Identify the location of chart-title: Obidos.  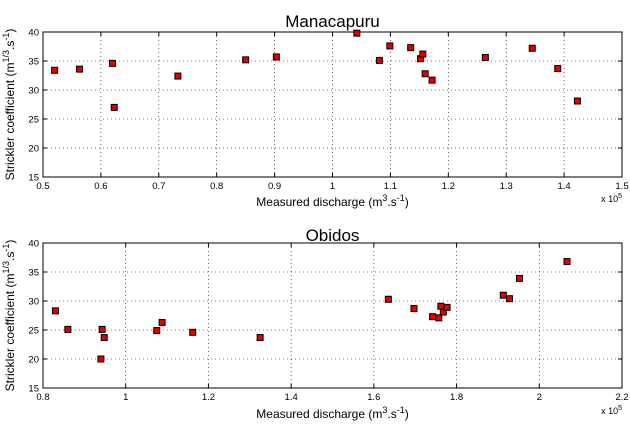
(333, 235).